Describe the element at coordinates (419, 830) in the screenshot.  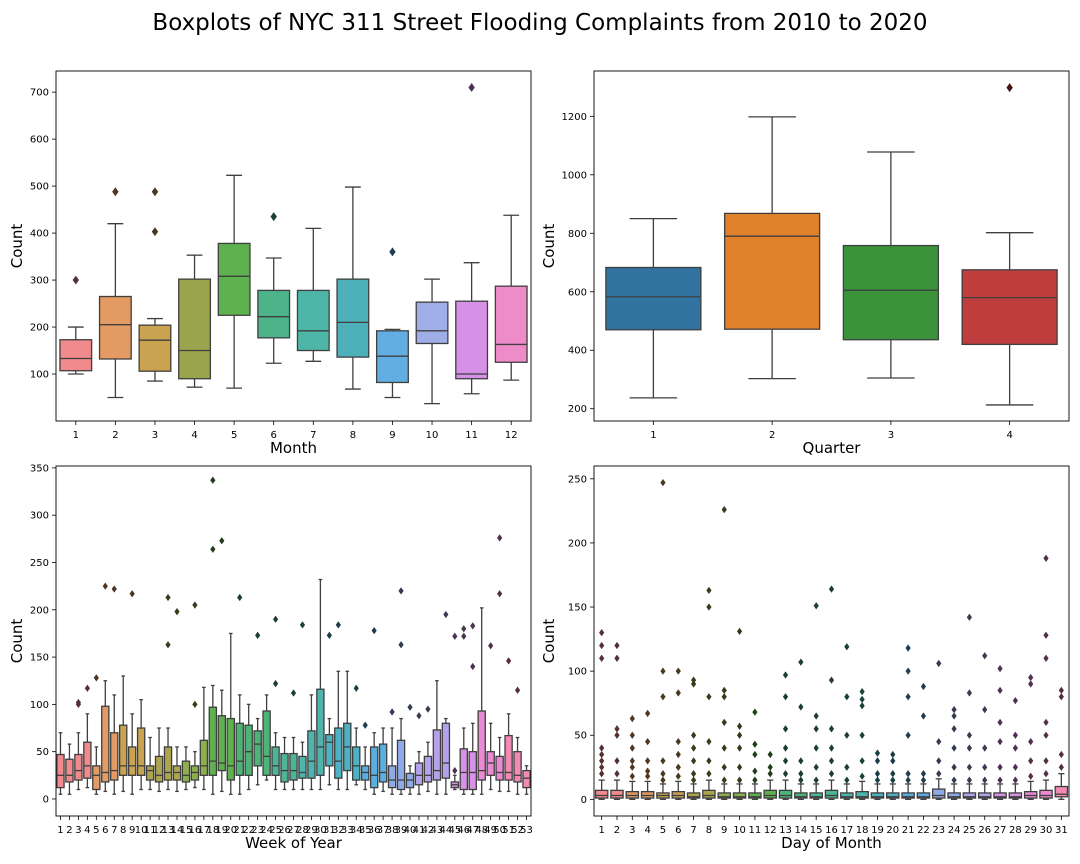
I see `x-tick-label: 41` at that location.